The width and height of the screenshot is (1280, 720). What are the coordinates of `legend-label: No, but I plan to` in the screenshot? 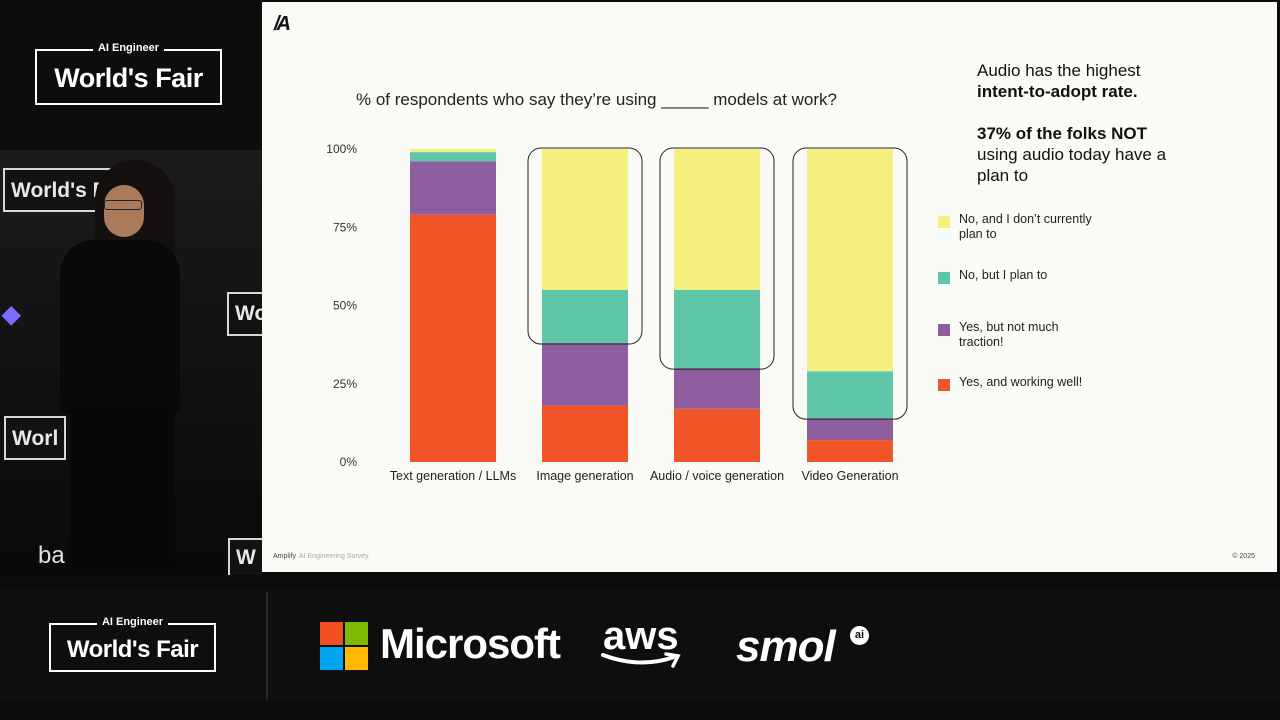 It's located at (1003, 275).